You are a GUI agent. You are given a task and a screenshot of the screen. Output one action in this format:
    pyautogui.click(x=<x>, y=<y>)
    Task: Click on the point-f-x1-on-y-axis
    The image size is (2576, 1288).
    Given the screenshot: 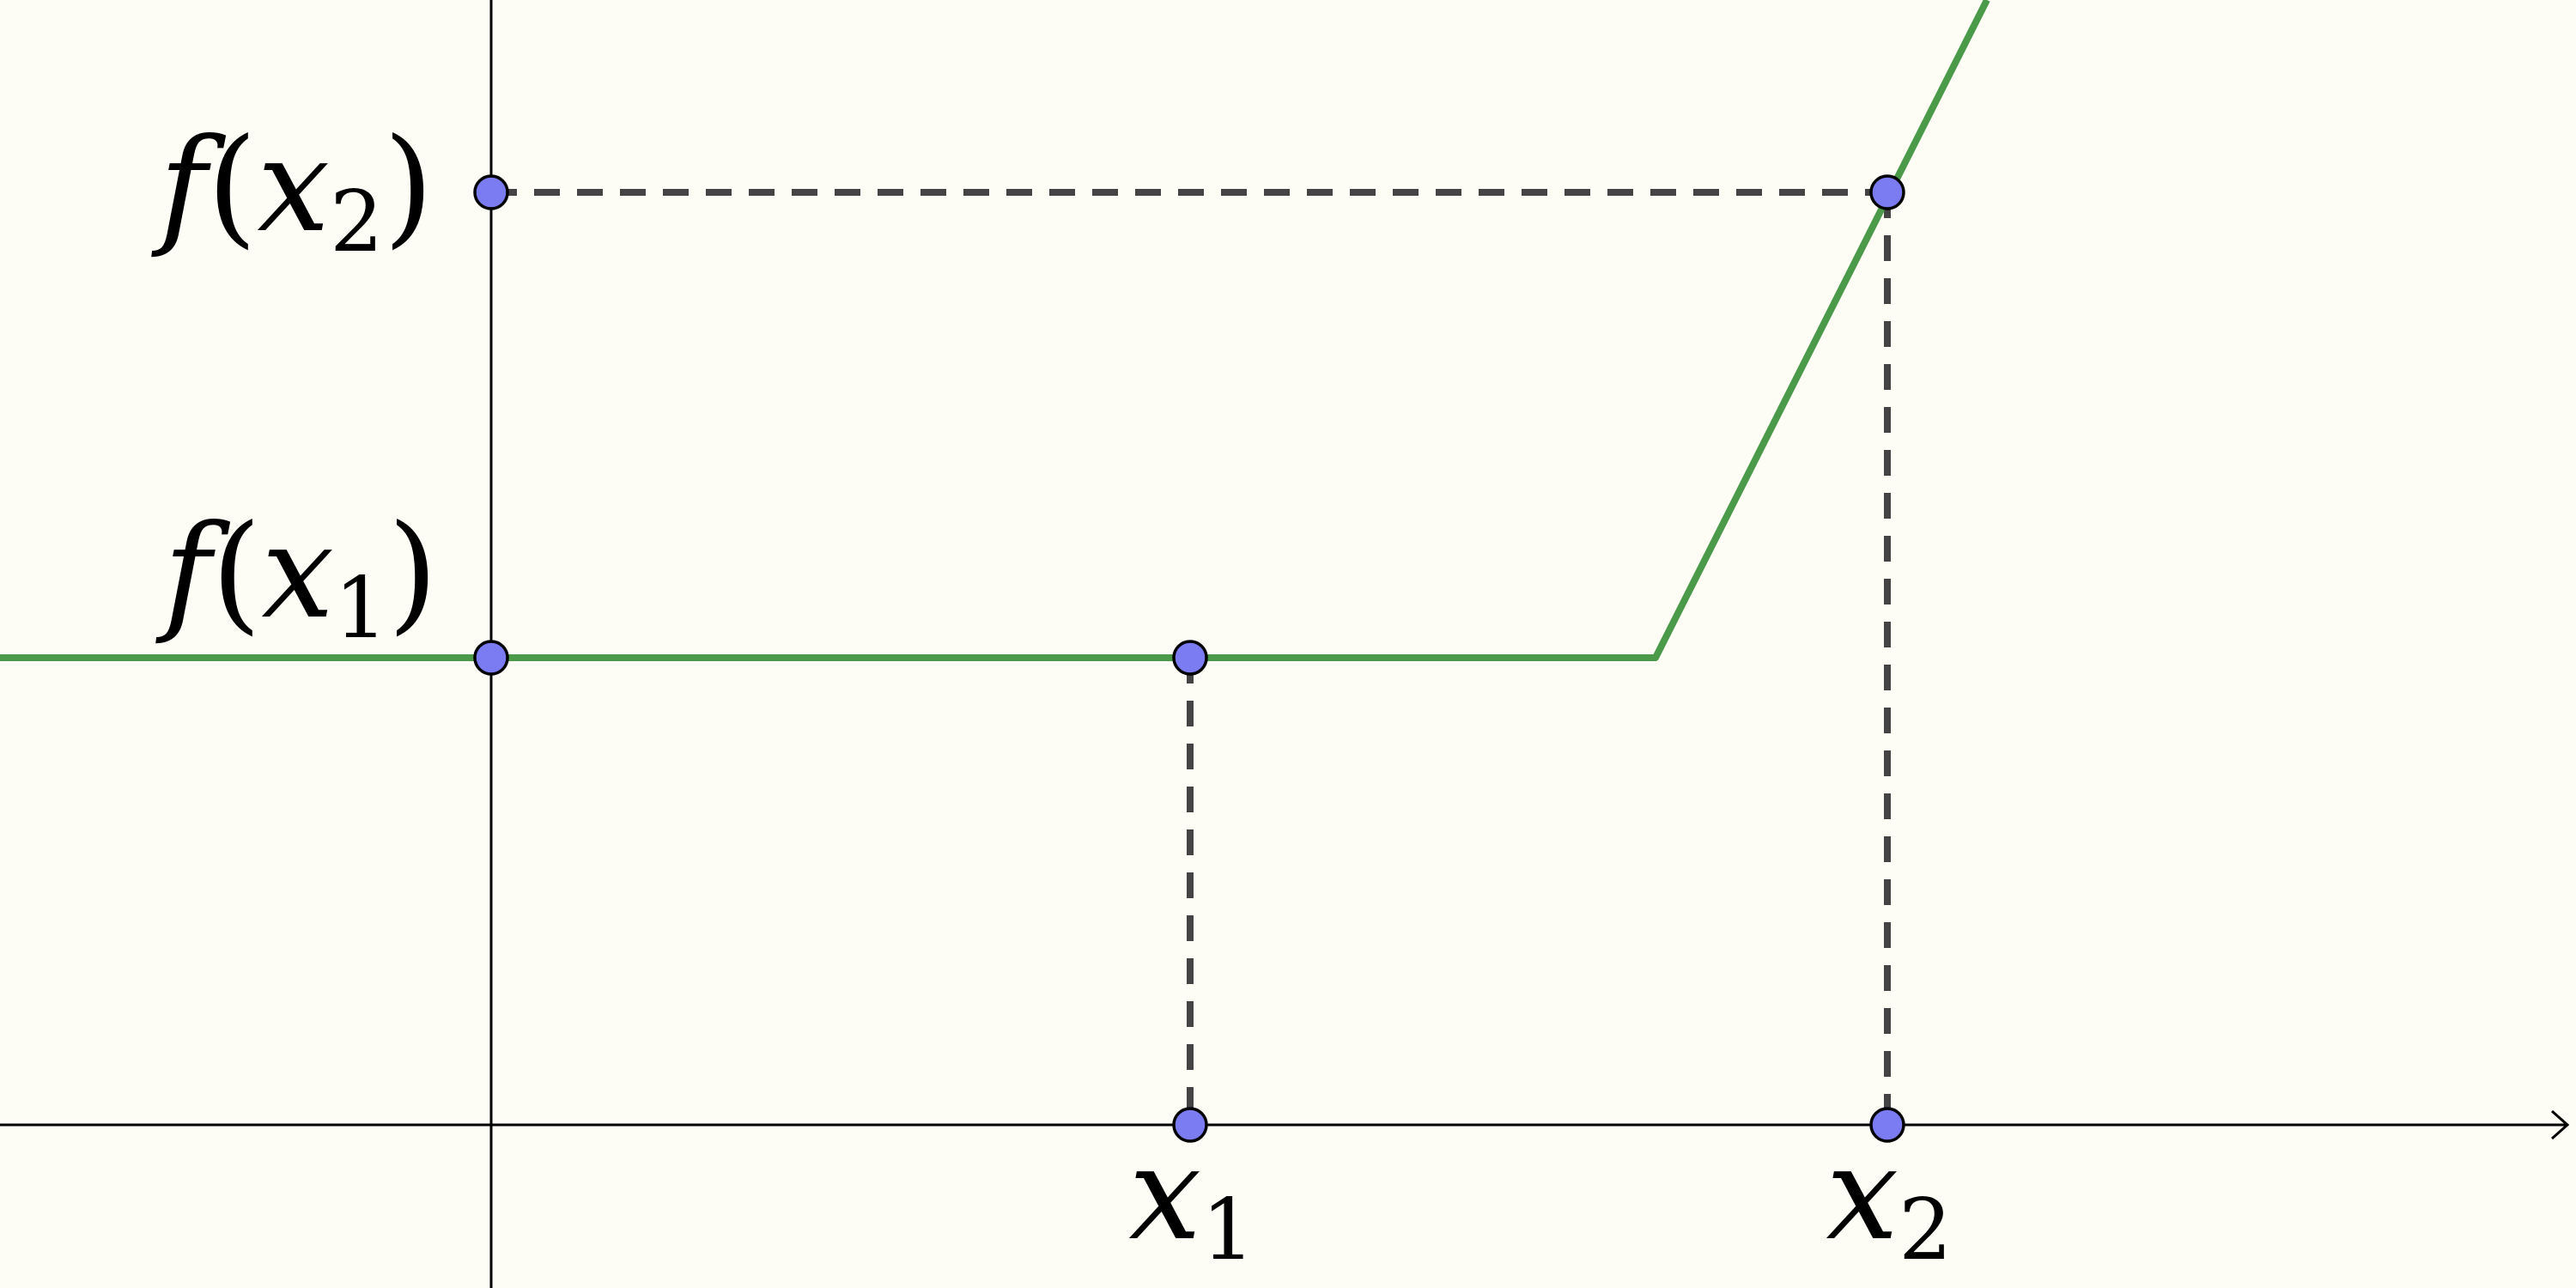 What is the action you would take?
    pyautogui.click(x=491, y=658)
    